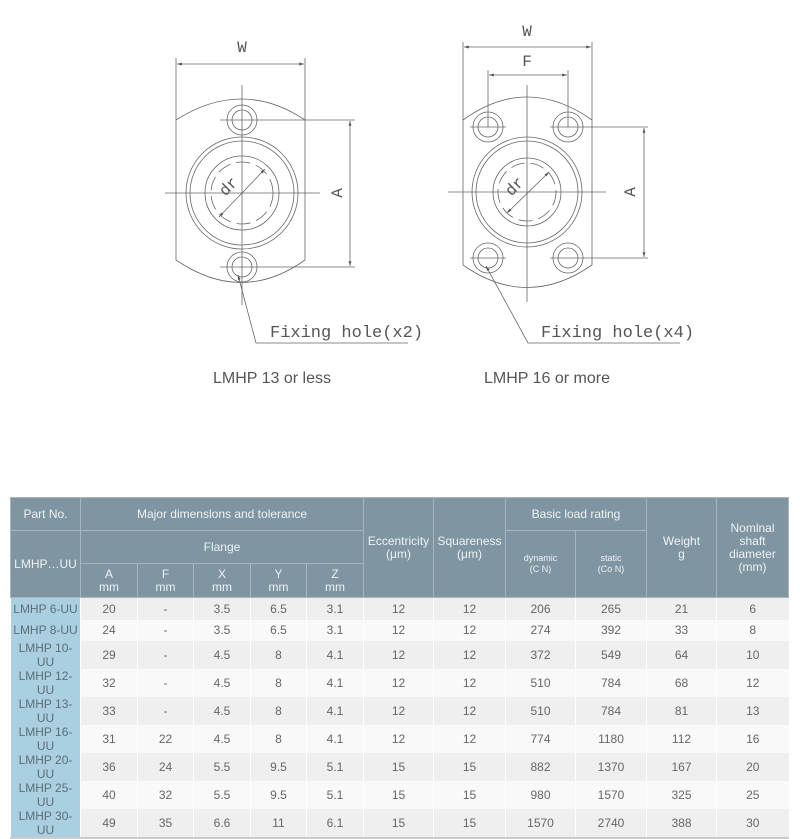 The image size is (800, 839). I want to click on table-cell: 15, so click(469, 767).